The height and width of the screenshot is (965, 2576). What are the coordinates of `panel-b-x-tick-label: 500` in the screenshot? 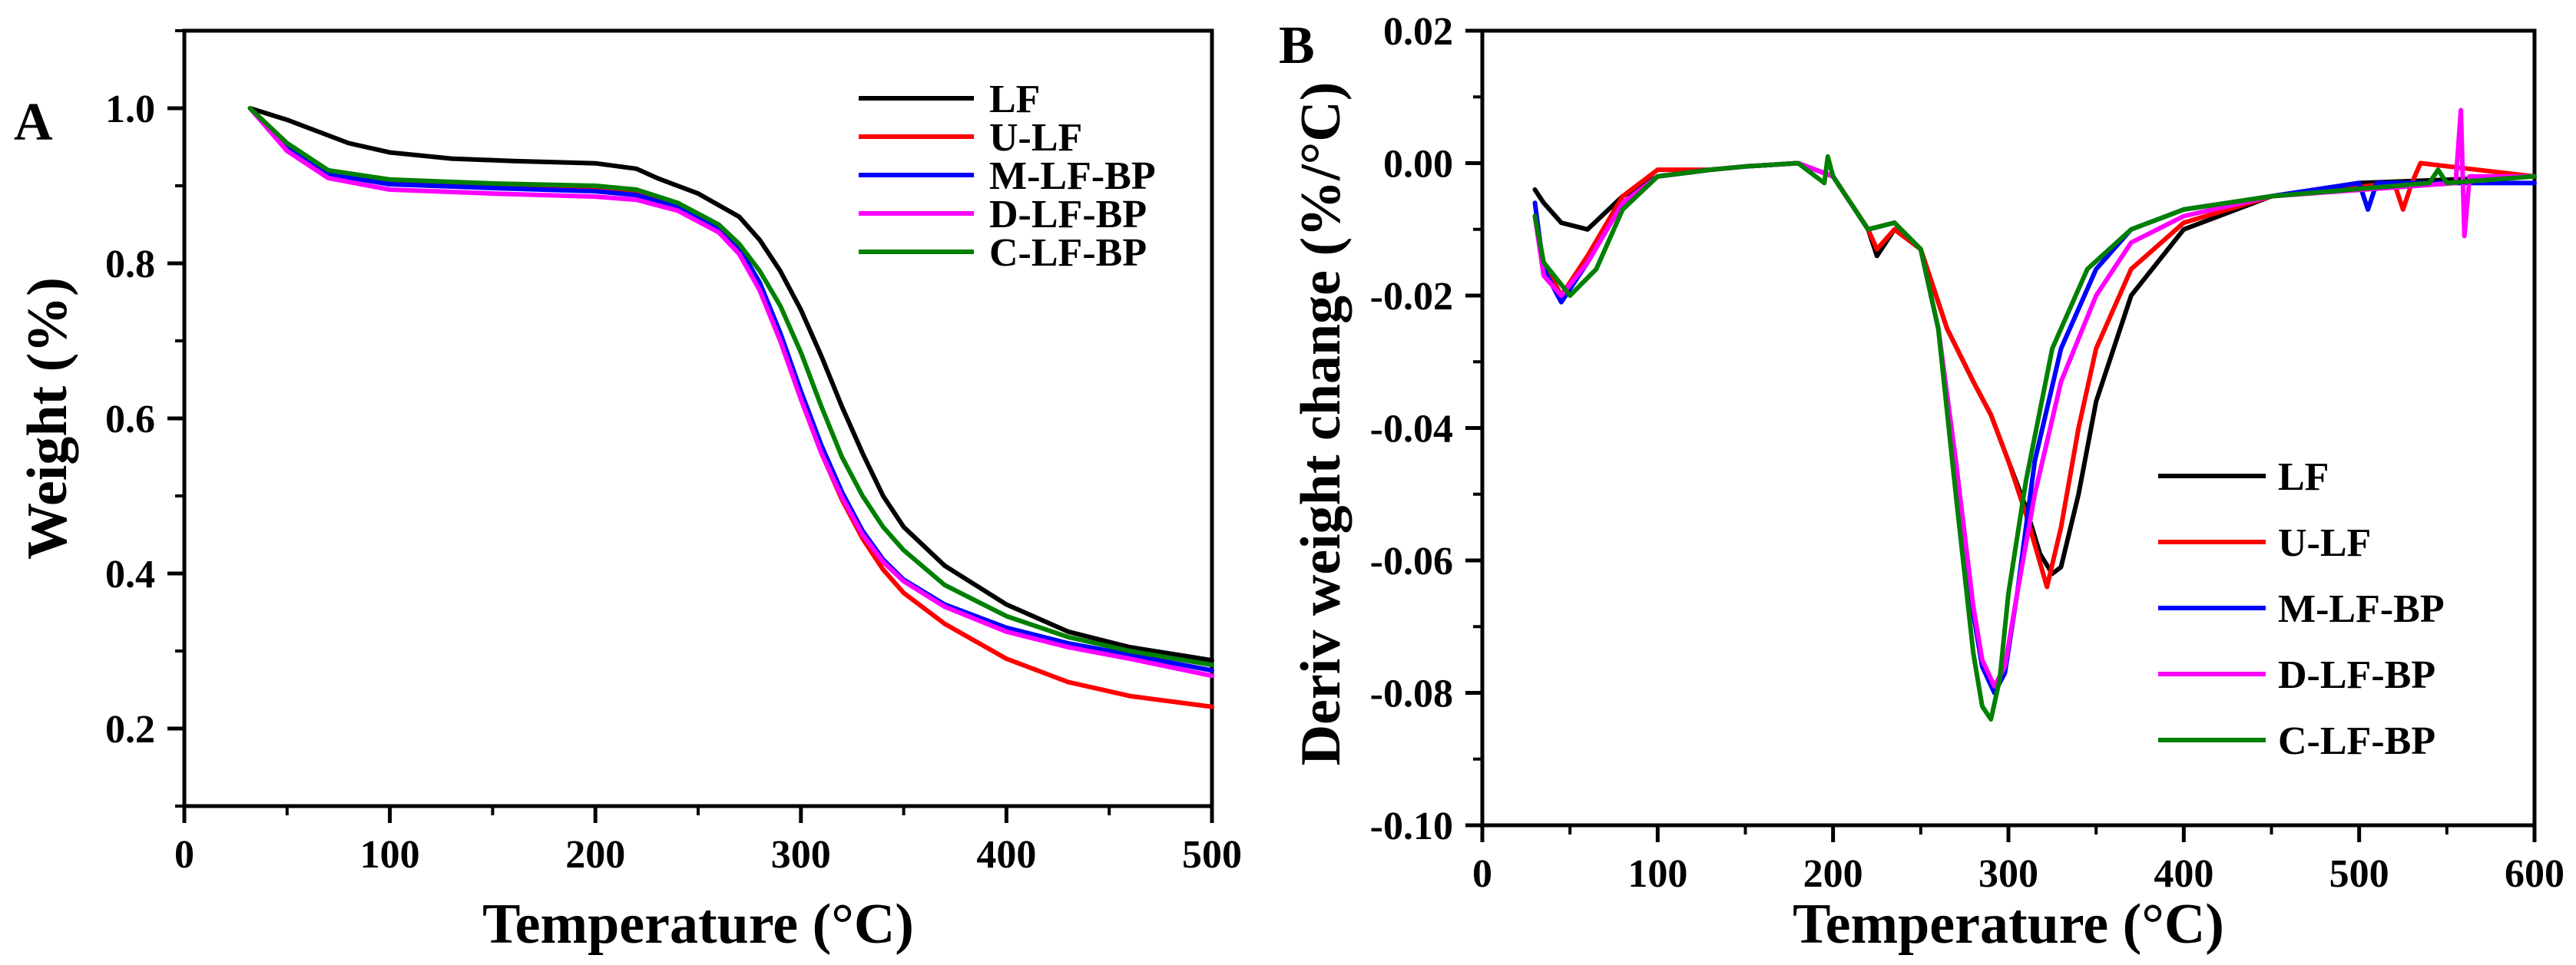 It's located at (2359, 874).